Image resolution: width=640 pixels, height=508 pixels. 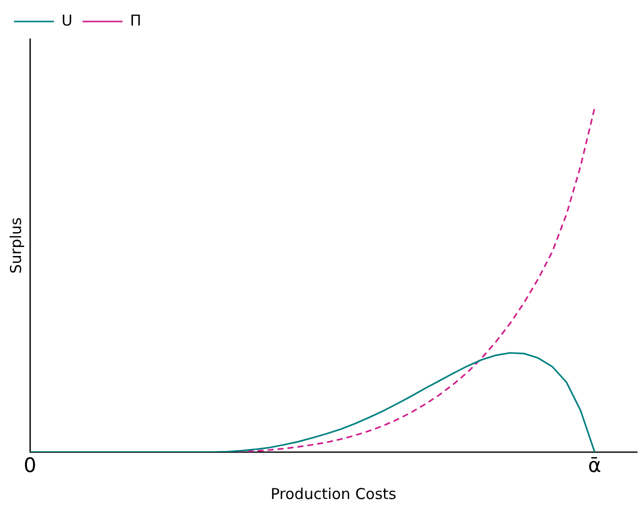 I want to click on x-axis-title: Production Costs, so click(x=333, y=493).